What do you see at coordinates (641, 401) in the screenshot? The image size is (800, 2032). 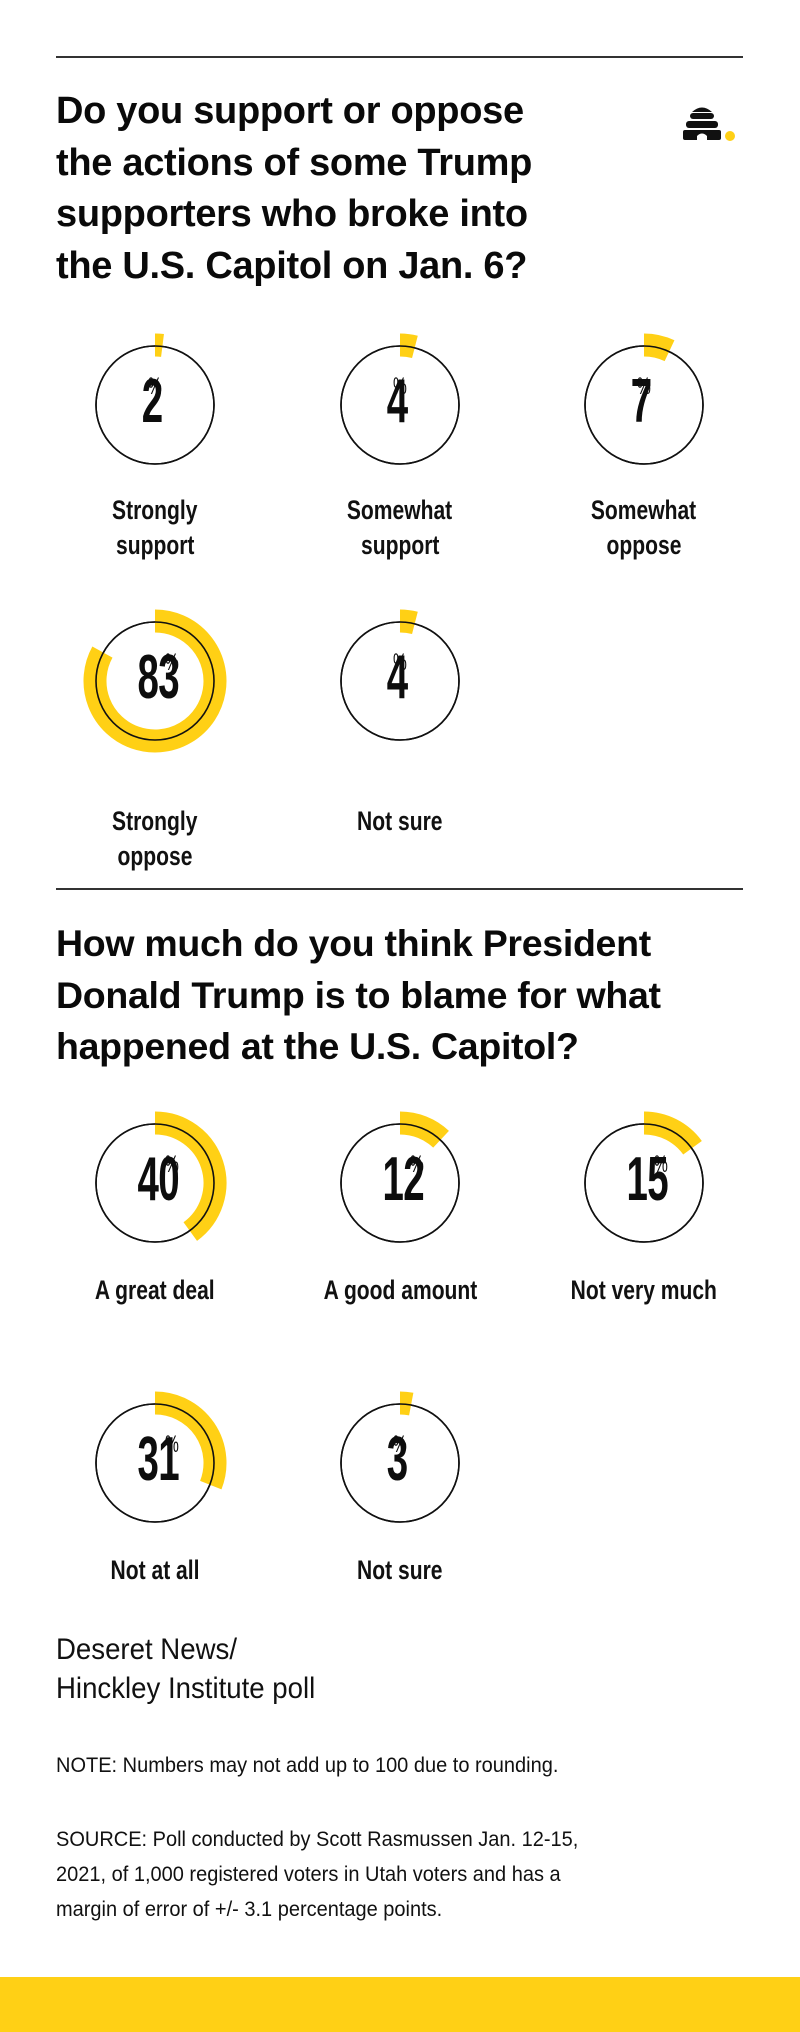 I see `percent-value: 7` at bounding box center [641, 401].